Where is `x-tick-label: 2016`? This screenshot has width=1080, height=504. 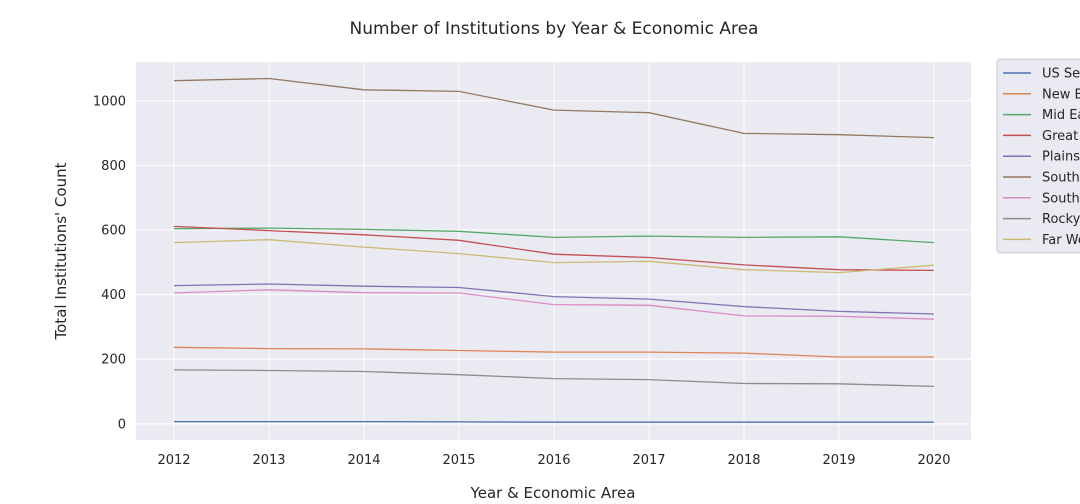 x-tick-label: 2016 is located at coordinates (553, 460).